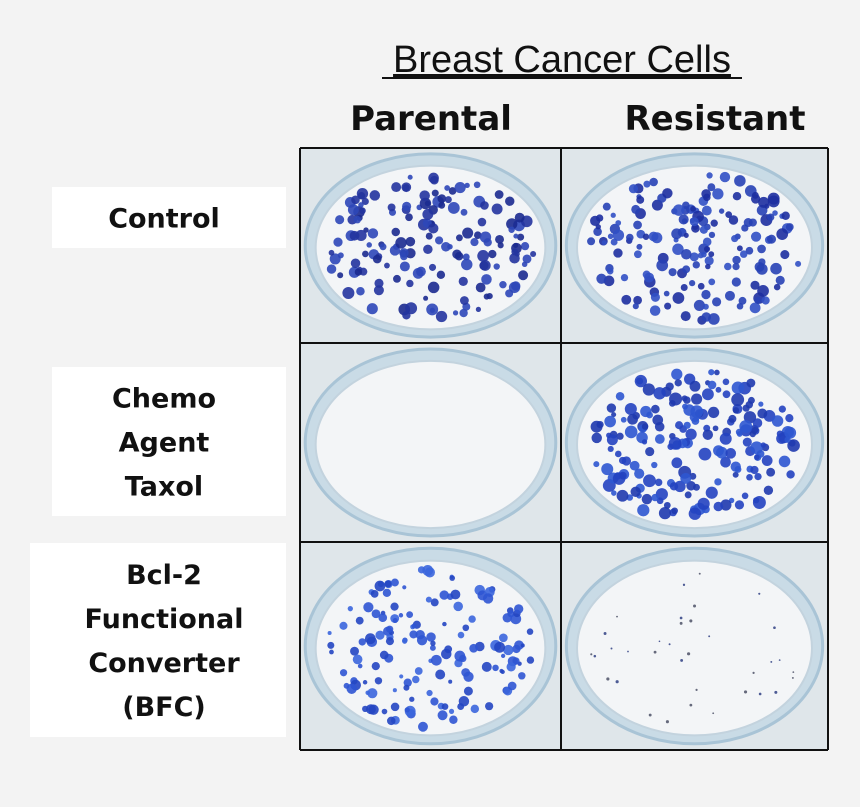  I want to click on row-label: Converter, so click(164, 663).